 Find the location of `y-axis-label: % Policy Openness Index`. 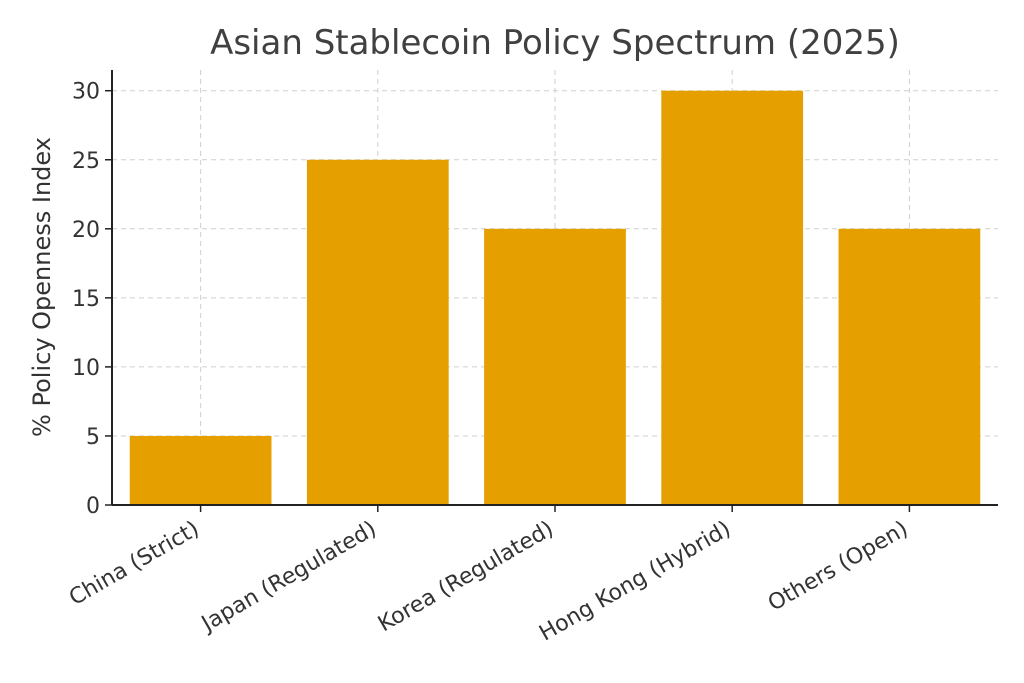

y-axis-label: % Policy Openness Index is located at coordinates (42, 287).